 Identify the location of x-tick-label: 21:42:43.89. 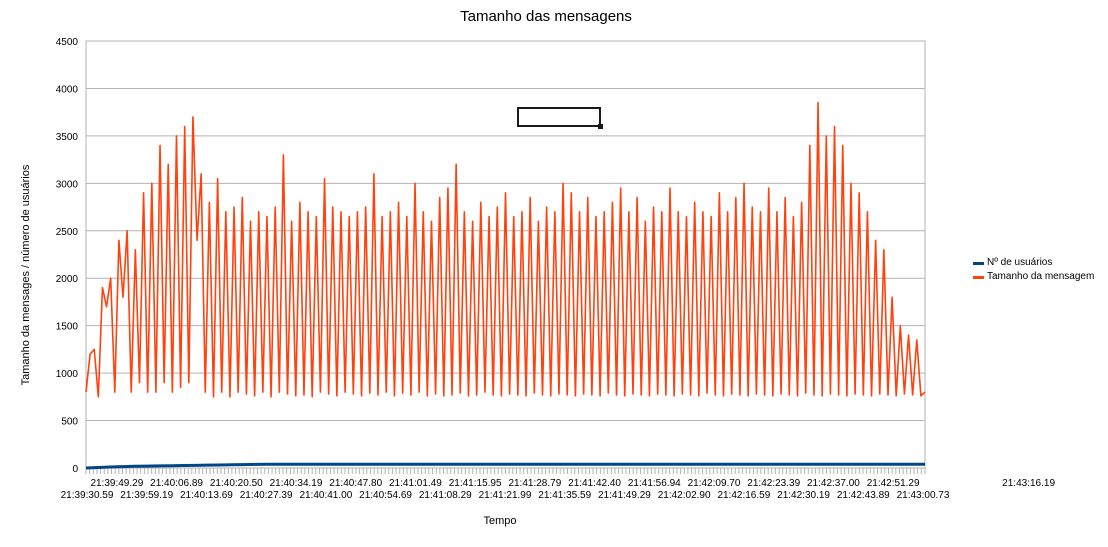
(863, 495).